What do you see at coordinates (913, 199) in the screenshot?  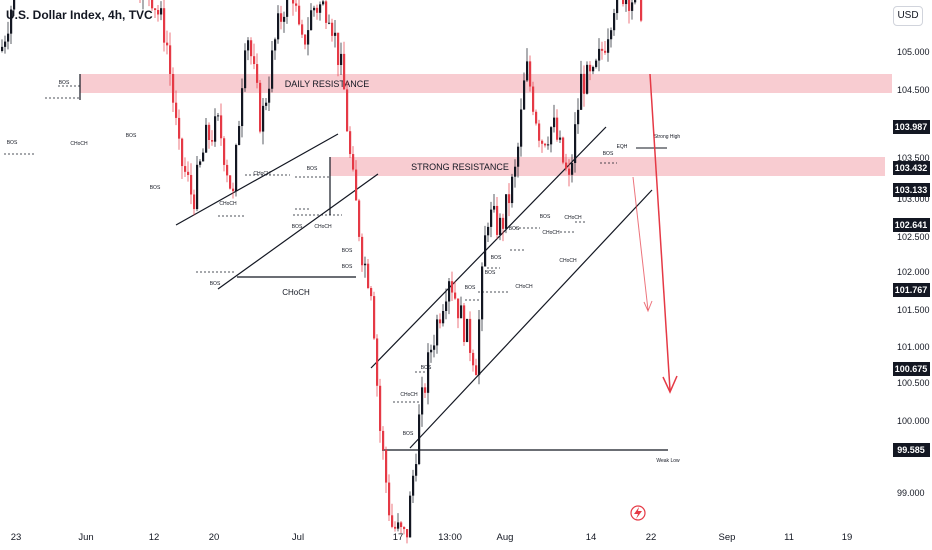 I see `price-label-103.000: 103.000` at bounding box center [913, 199].